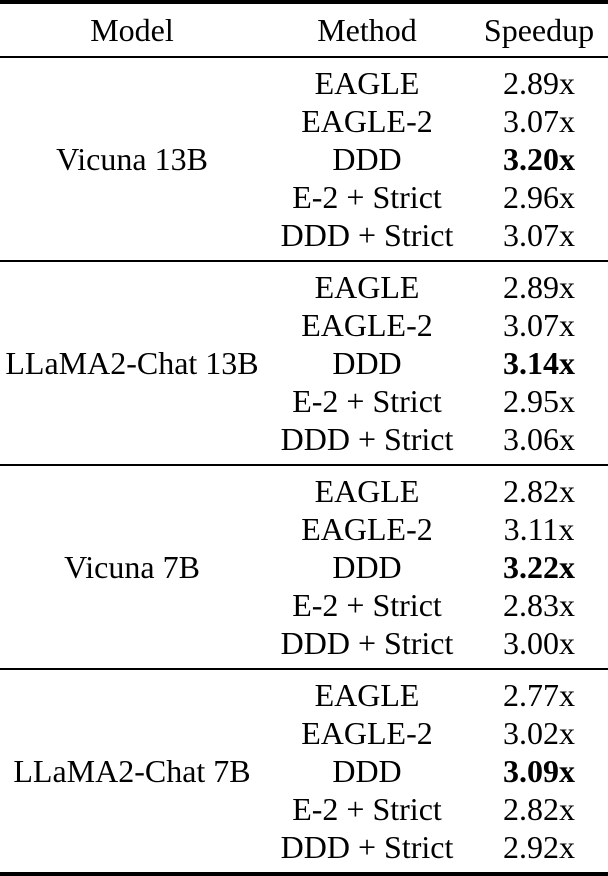  Describe the element at coordinates (539, 158) in the screenshot. I see `speedup-cell: 3.20x` at that location.